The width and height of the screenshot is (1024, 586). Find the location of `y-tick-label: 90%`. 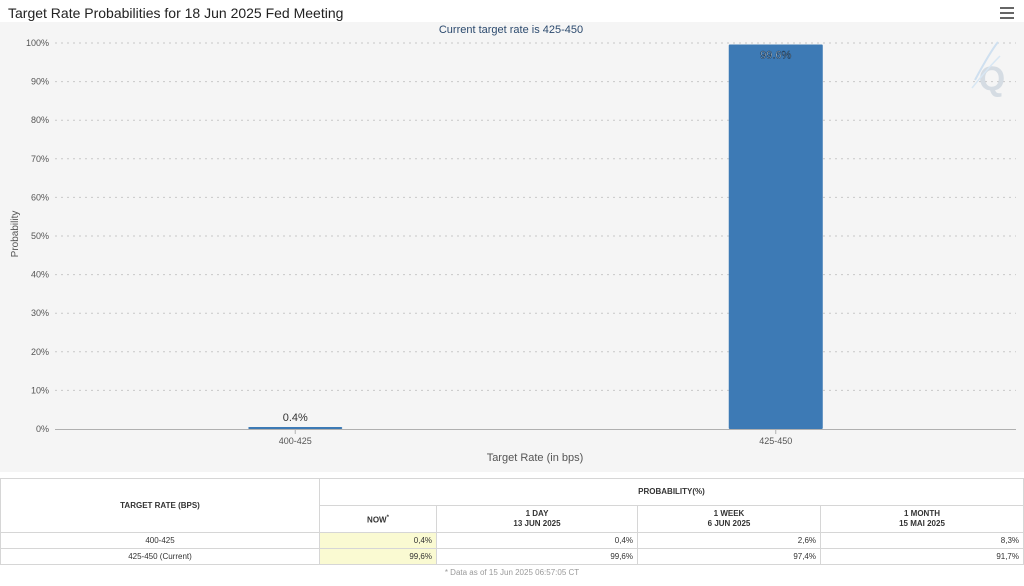

y-tick-label: 90% is located at coordinates (40, 82).